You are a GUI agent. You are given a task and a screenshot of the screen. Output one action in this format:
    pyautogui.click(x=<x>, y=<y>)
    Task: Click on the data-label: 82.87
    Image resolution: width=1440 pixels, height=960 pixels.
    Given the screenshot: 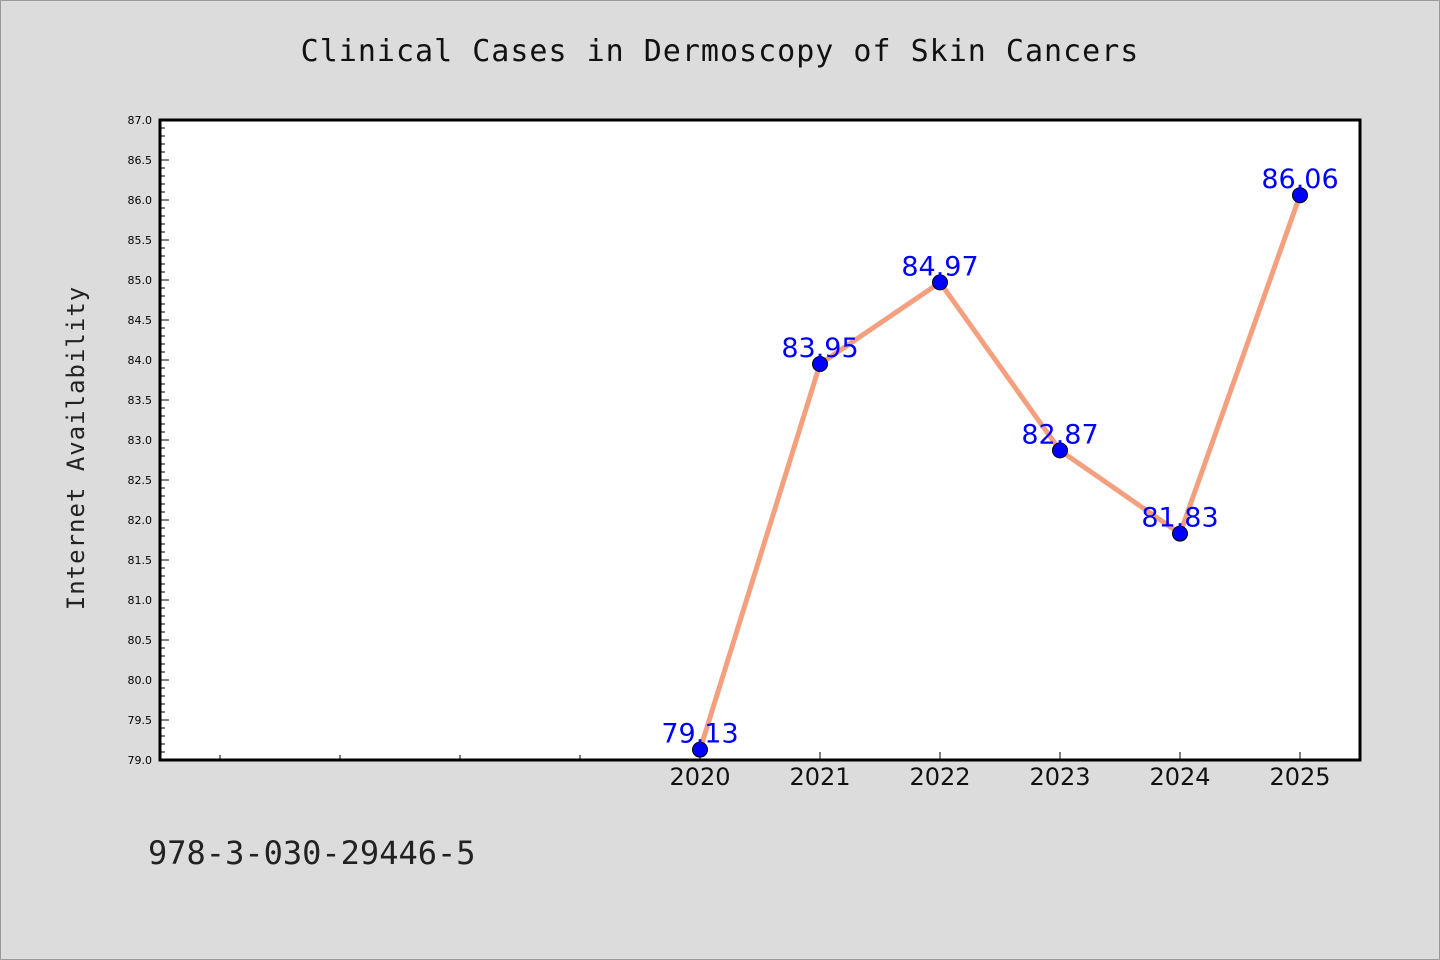 What is the action you would take?
    pyautogui.click(x=1059, y=434)
    